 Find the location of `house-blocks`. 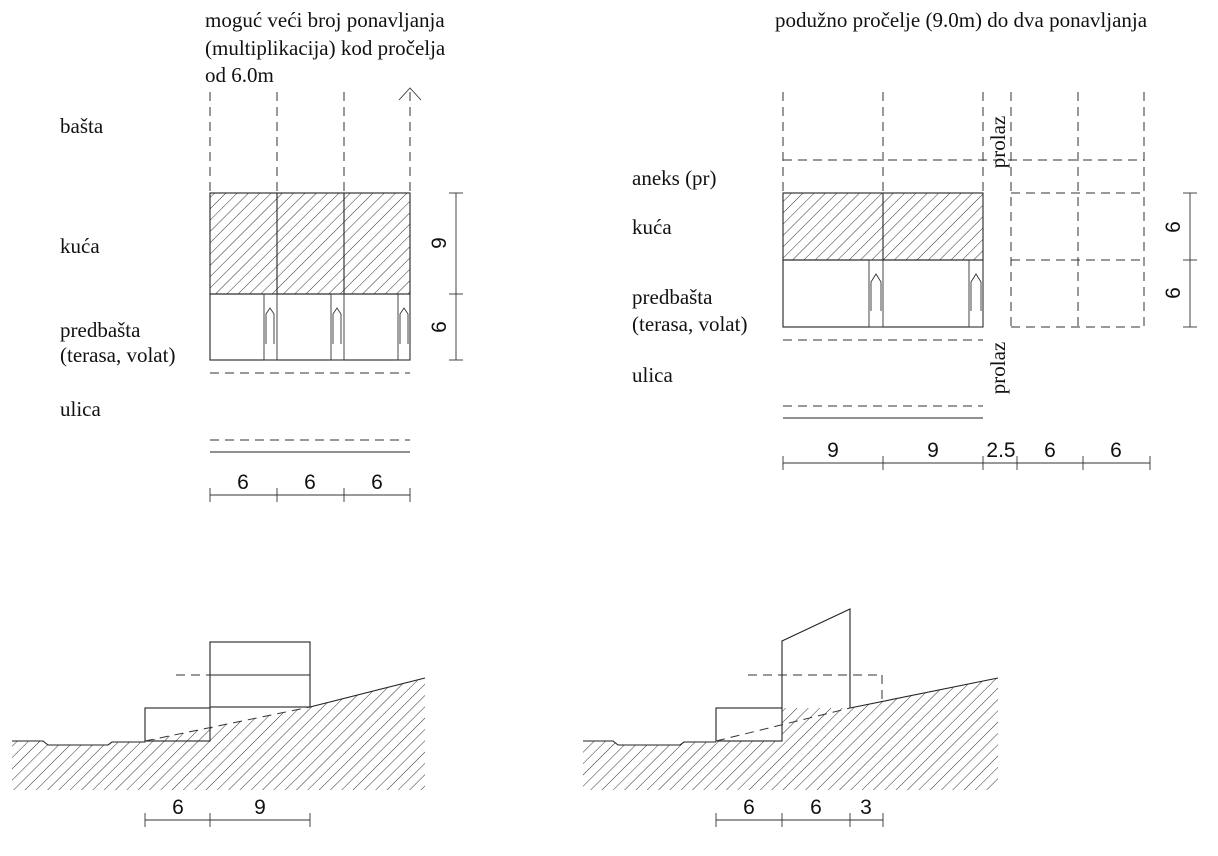

house-blocks is located at coordinates (310, 243).